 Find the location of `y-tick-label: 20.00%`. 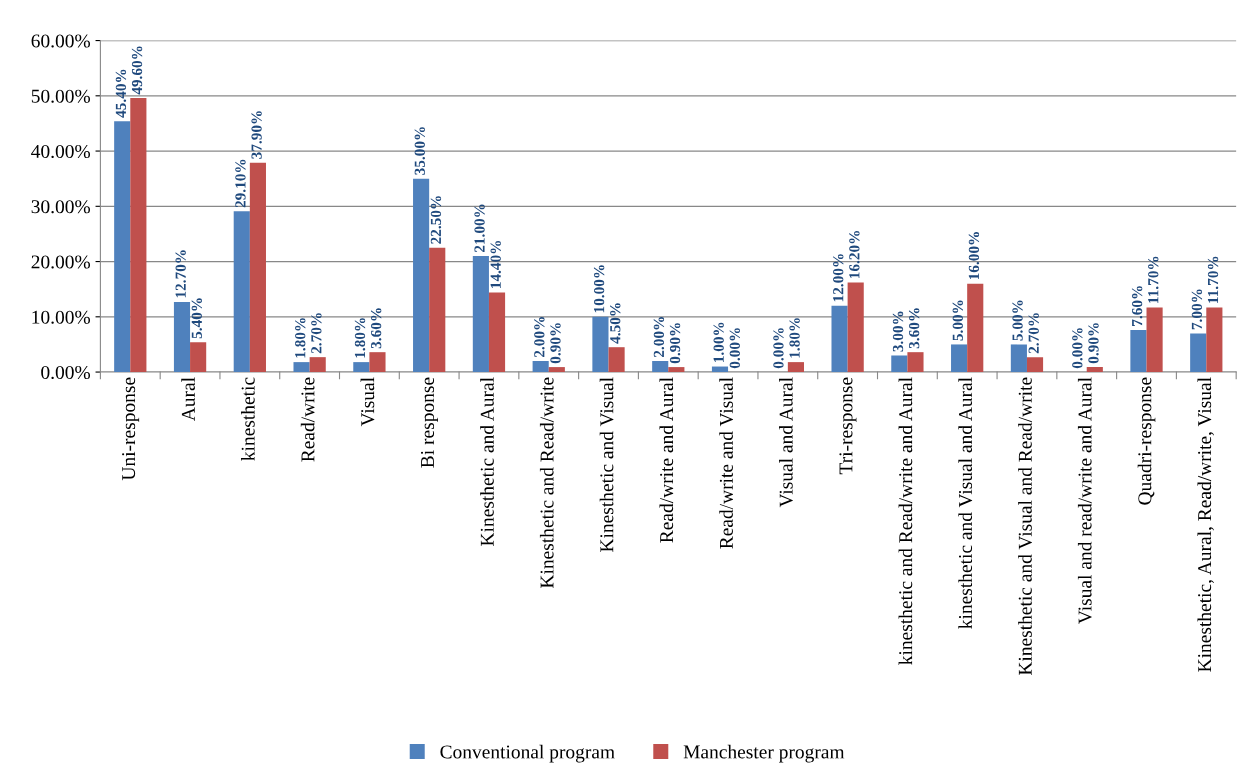

y-tick-label: 20.00% is located at coordinates (61, 262).